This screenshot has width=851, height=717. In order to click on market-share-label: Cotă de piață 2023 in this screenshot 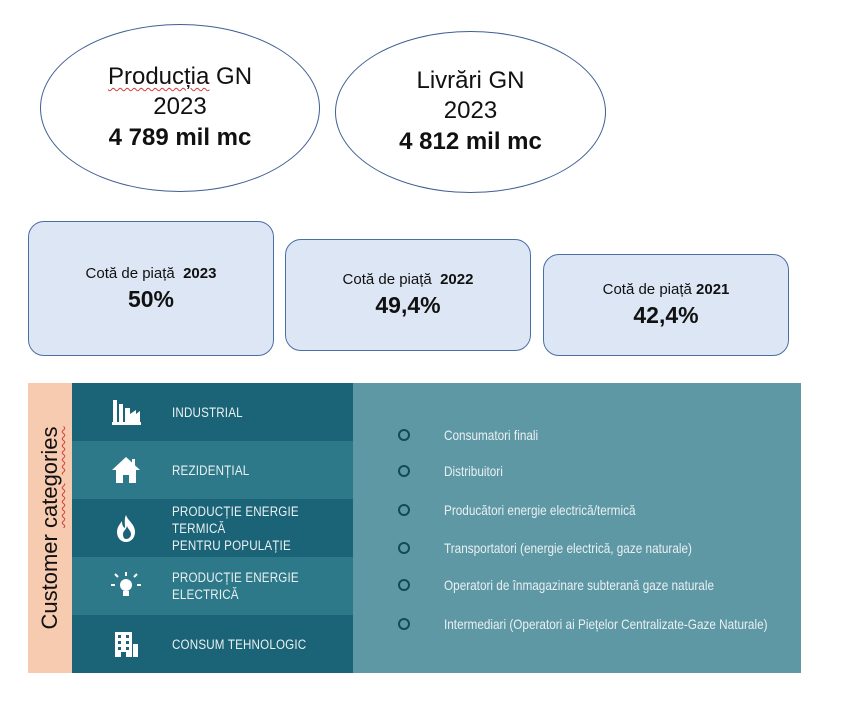, I will do `click(151, 273)`.